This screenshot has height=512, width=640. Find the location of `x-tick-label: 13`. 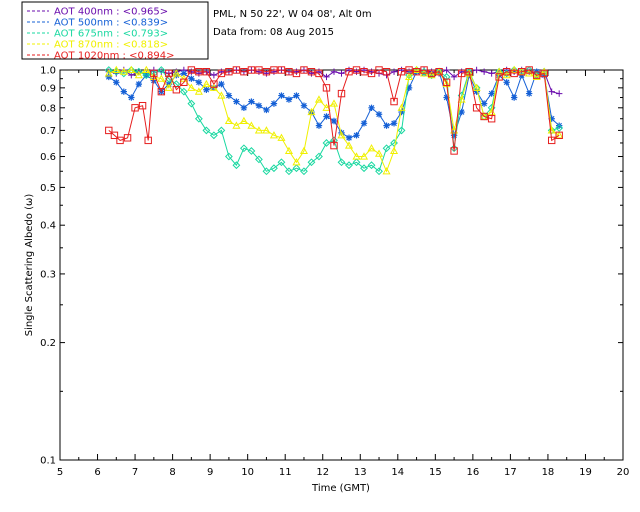

x-tick-label: 13 is located at coordinates (360, 472).